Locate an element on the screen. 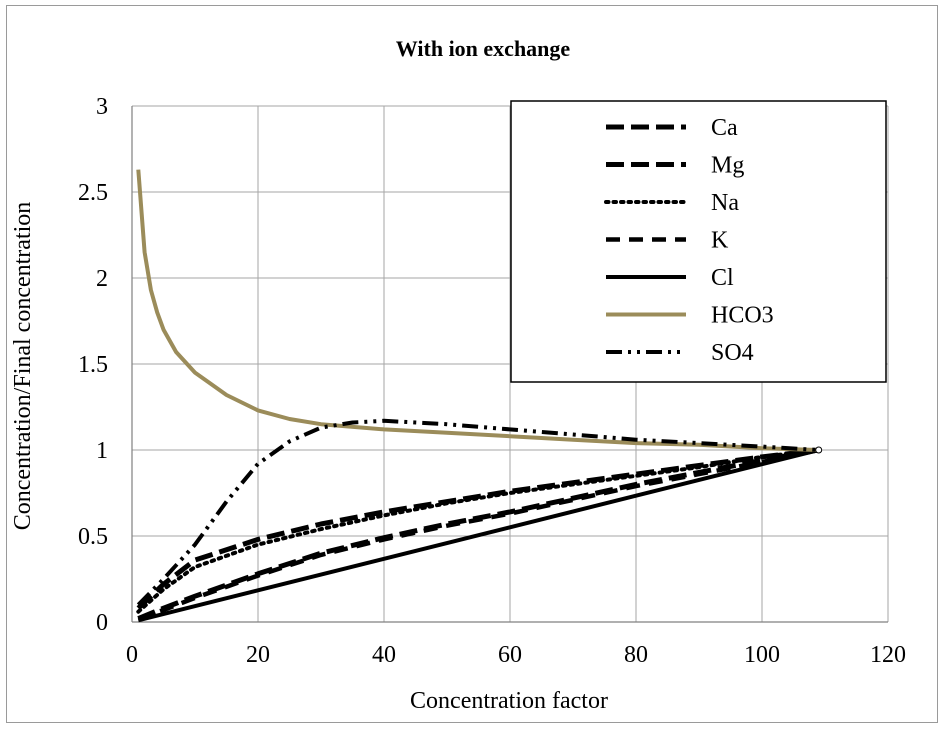 This screenshot has width=947, height=730. legend-label-hco3: HCO3 is located at coordinates (742, 316).